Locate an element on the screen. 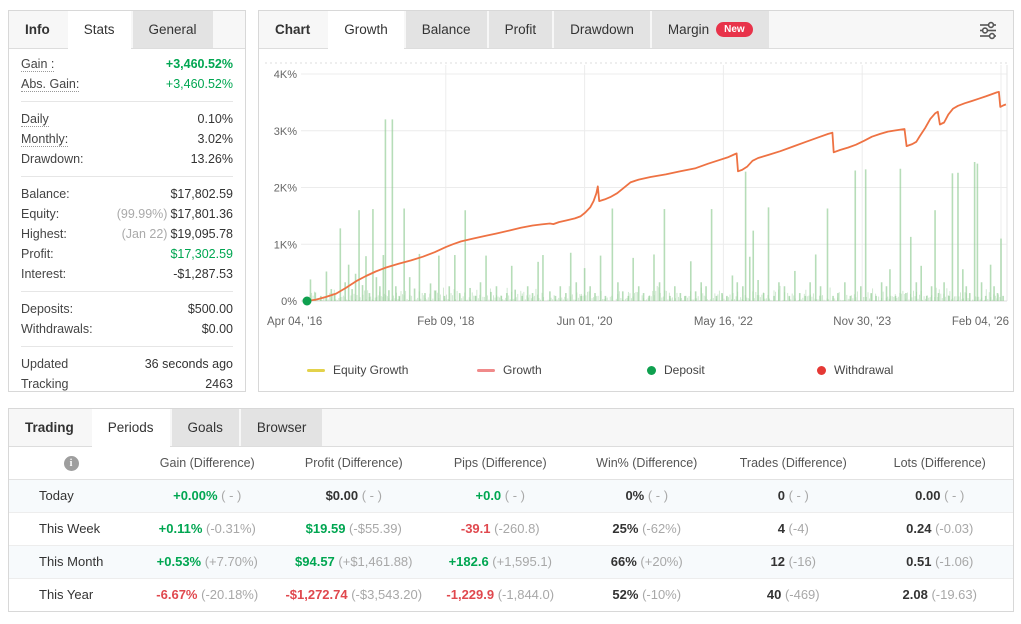 The width and height of the screenshot is (1021, 624). value-cell: +0.53% (+7.70%) is located at coordinates (207, 562).